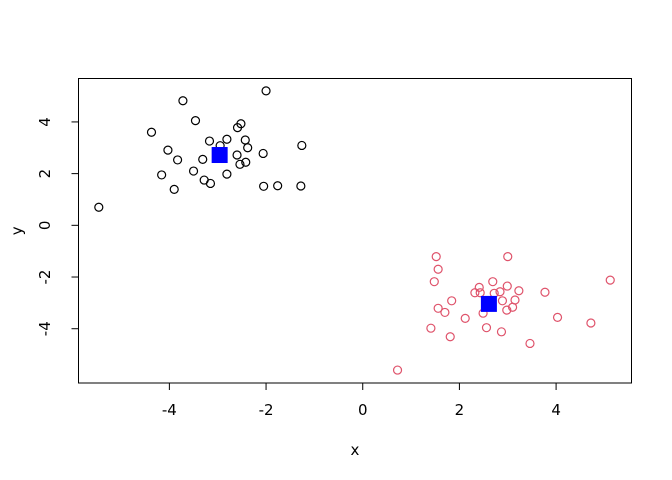 Image resolution: width=672 pixels, height=480 pixels. What do you see at coordinates (363, 410) in the screenshot?
I see `x-tick-label: 0` at bounding box center [363, 410].